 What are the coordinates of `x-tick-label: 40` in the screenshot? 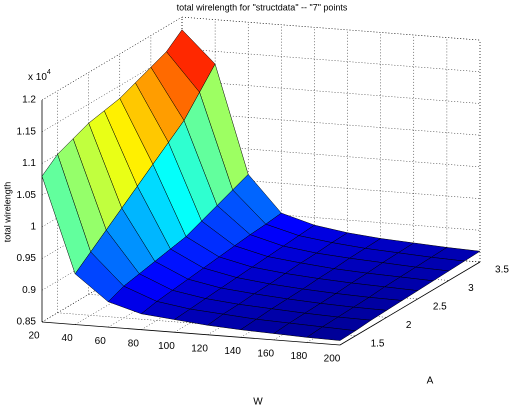 It's located at (68, 338).